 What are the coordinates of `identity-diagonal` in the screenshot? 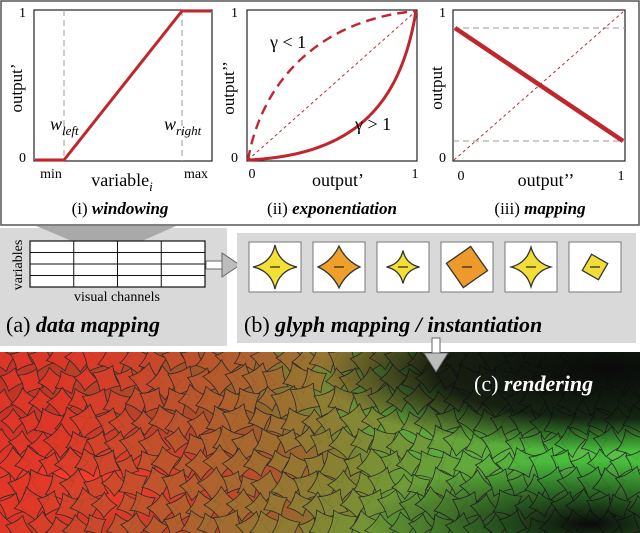 It's located at (332, 85).